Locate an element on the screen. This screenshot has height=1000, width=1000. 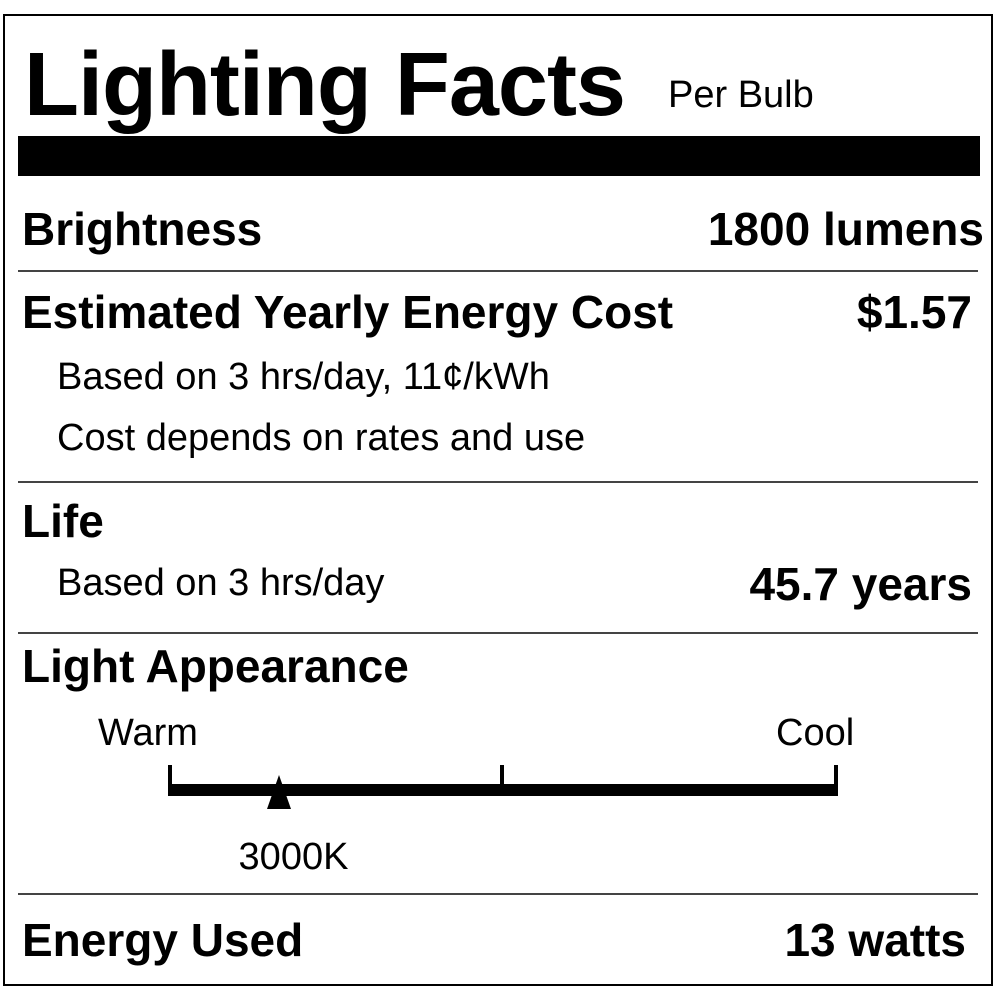
life-label: Life is located at coordinates (63, 521).